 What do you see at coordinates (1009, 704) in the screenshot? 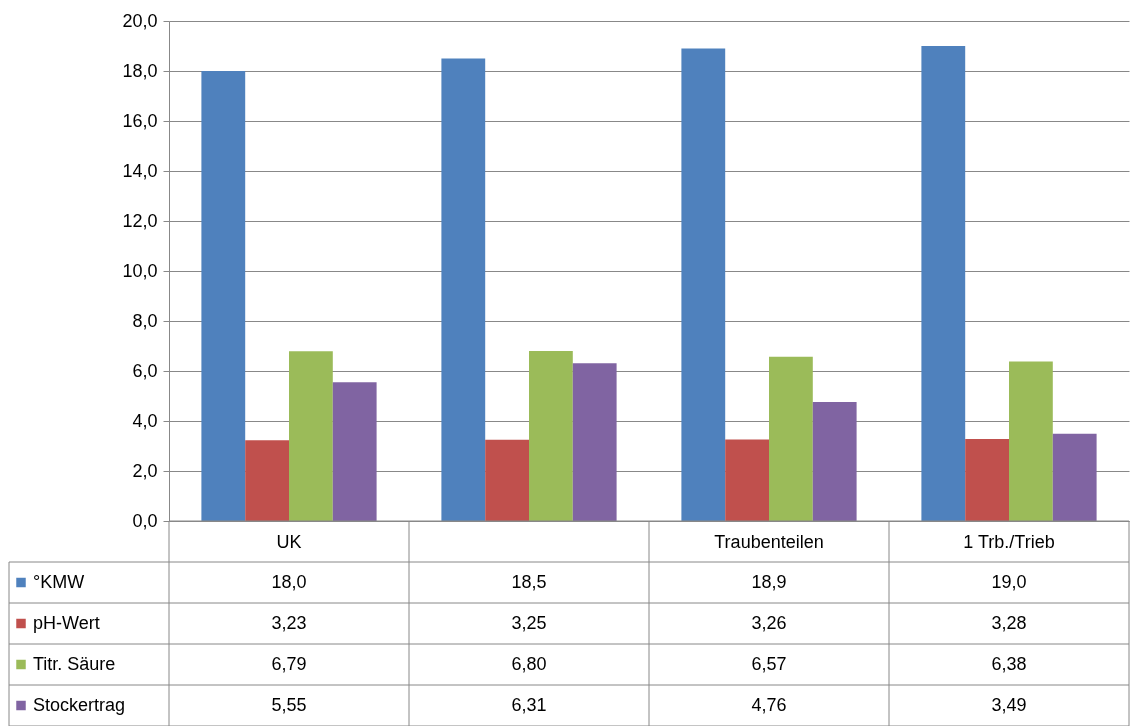
I see `data-label: 3,49` at bounding box center [1009, 704].